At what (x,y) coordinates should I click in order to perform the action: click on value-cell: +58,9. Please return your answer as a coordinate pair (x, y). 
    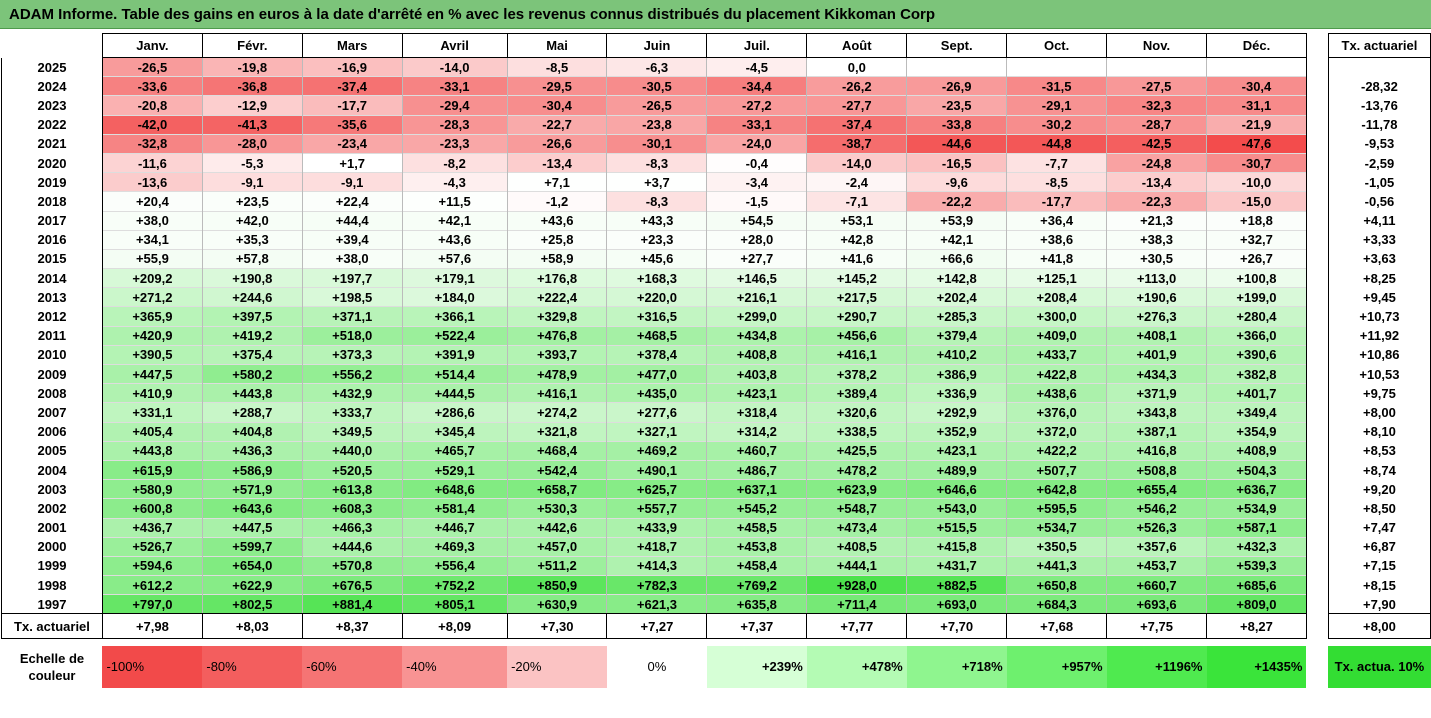
    Looking at the image, I should click on (557, 258).